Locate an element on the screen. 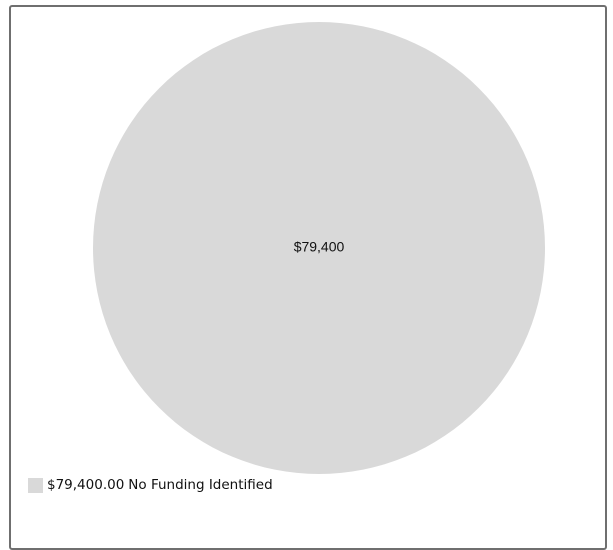 This screenshot has width=613, height=550. slice-value-label: $79,400 is located at coordinates (319, 247).